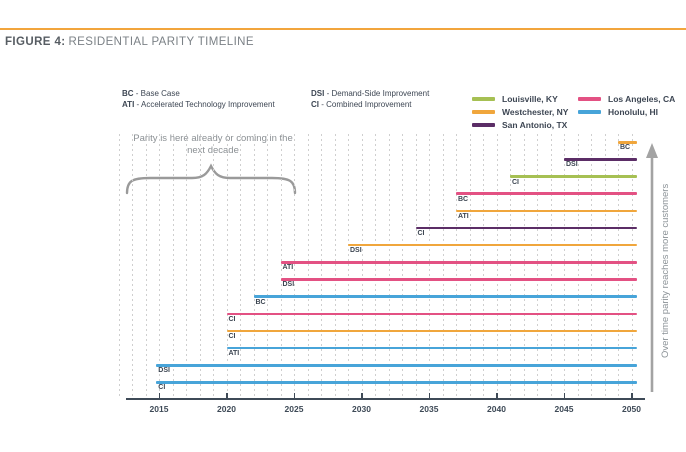  I want to click on city-legend-item: Los Angeles, CA, so click(626, 98).